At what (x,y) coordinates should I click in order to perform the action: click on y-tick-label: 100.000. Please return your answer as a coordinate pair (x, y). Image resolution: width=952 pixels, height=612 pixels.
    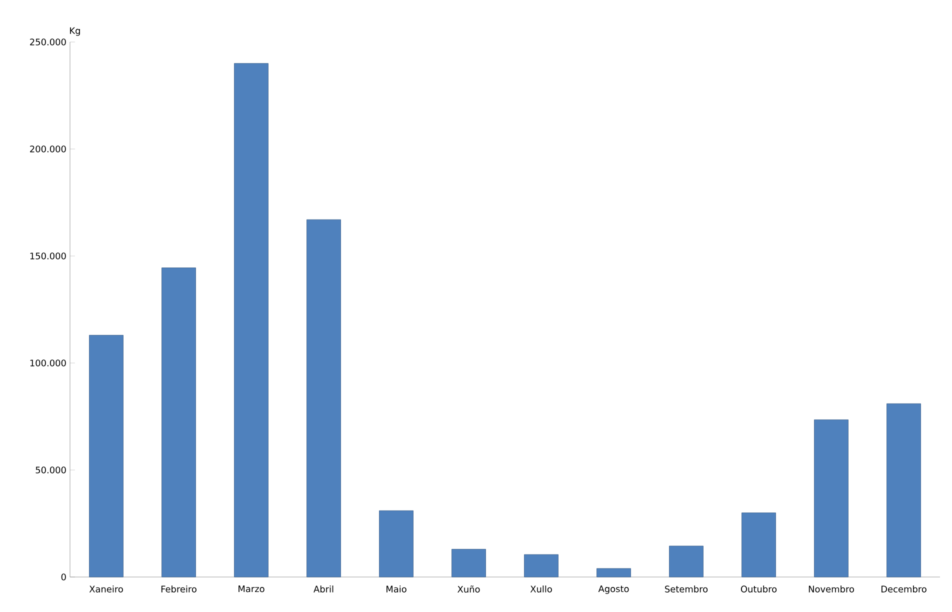
    Looking at the image, I should click on (48, 363).